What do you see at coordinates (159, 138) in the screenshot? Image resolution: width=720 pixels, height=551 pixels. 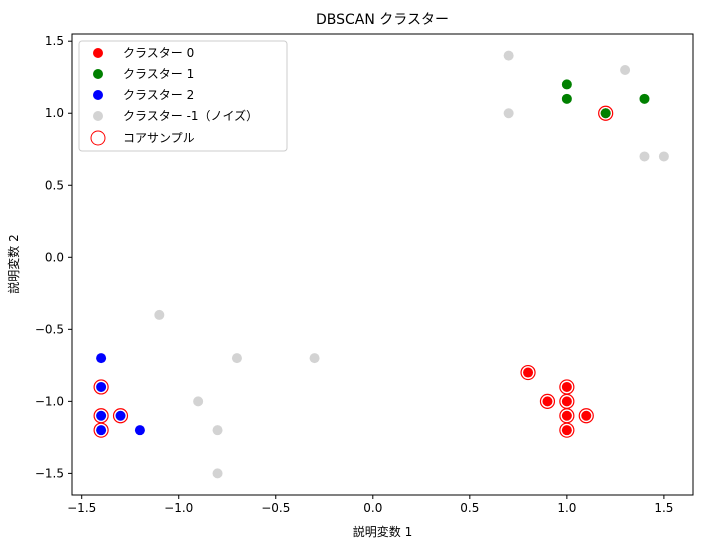 I see `legend-label-core-samples: コアサンプル` at bounding box center [159, 138].